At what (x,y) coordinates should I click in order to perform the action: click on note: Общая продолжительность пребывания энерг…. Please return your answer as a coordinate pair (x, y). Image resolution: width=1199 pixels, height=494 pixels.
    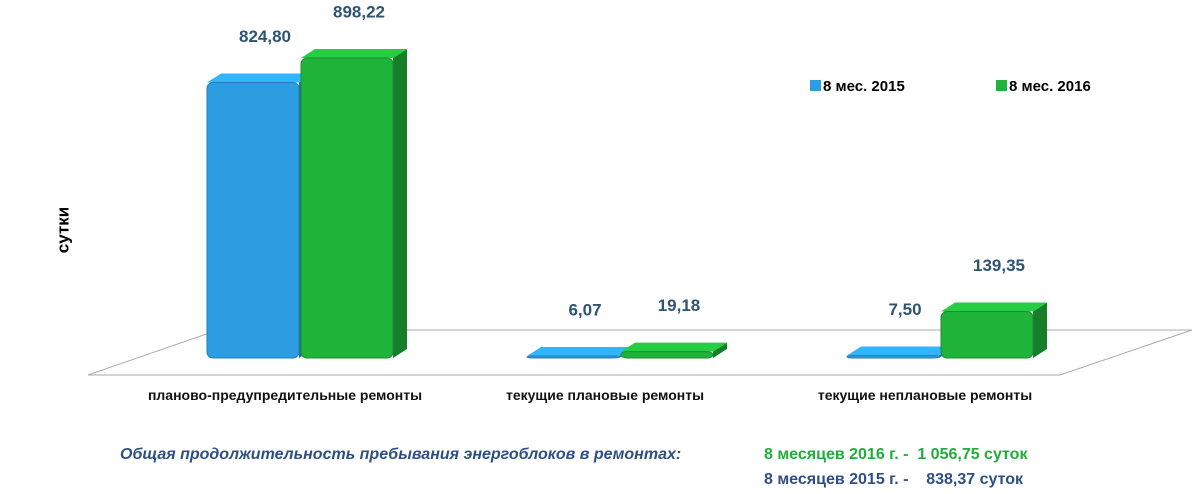
    Looking at the image, I should click on (401, 454).